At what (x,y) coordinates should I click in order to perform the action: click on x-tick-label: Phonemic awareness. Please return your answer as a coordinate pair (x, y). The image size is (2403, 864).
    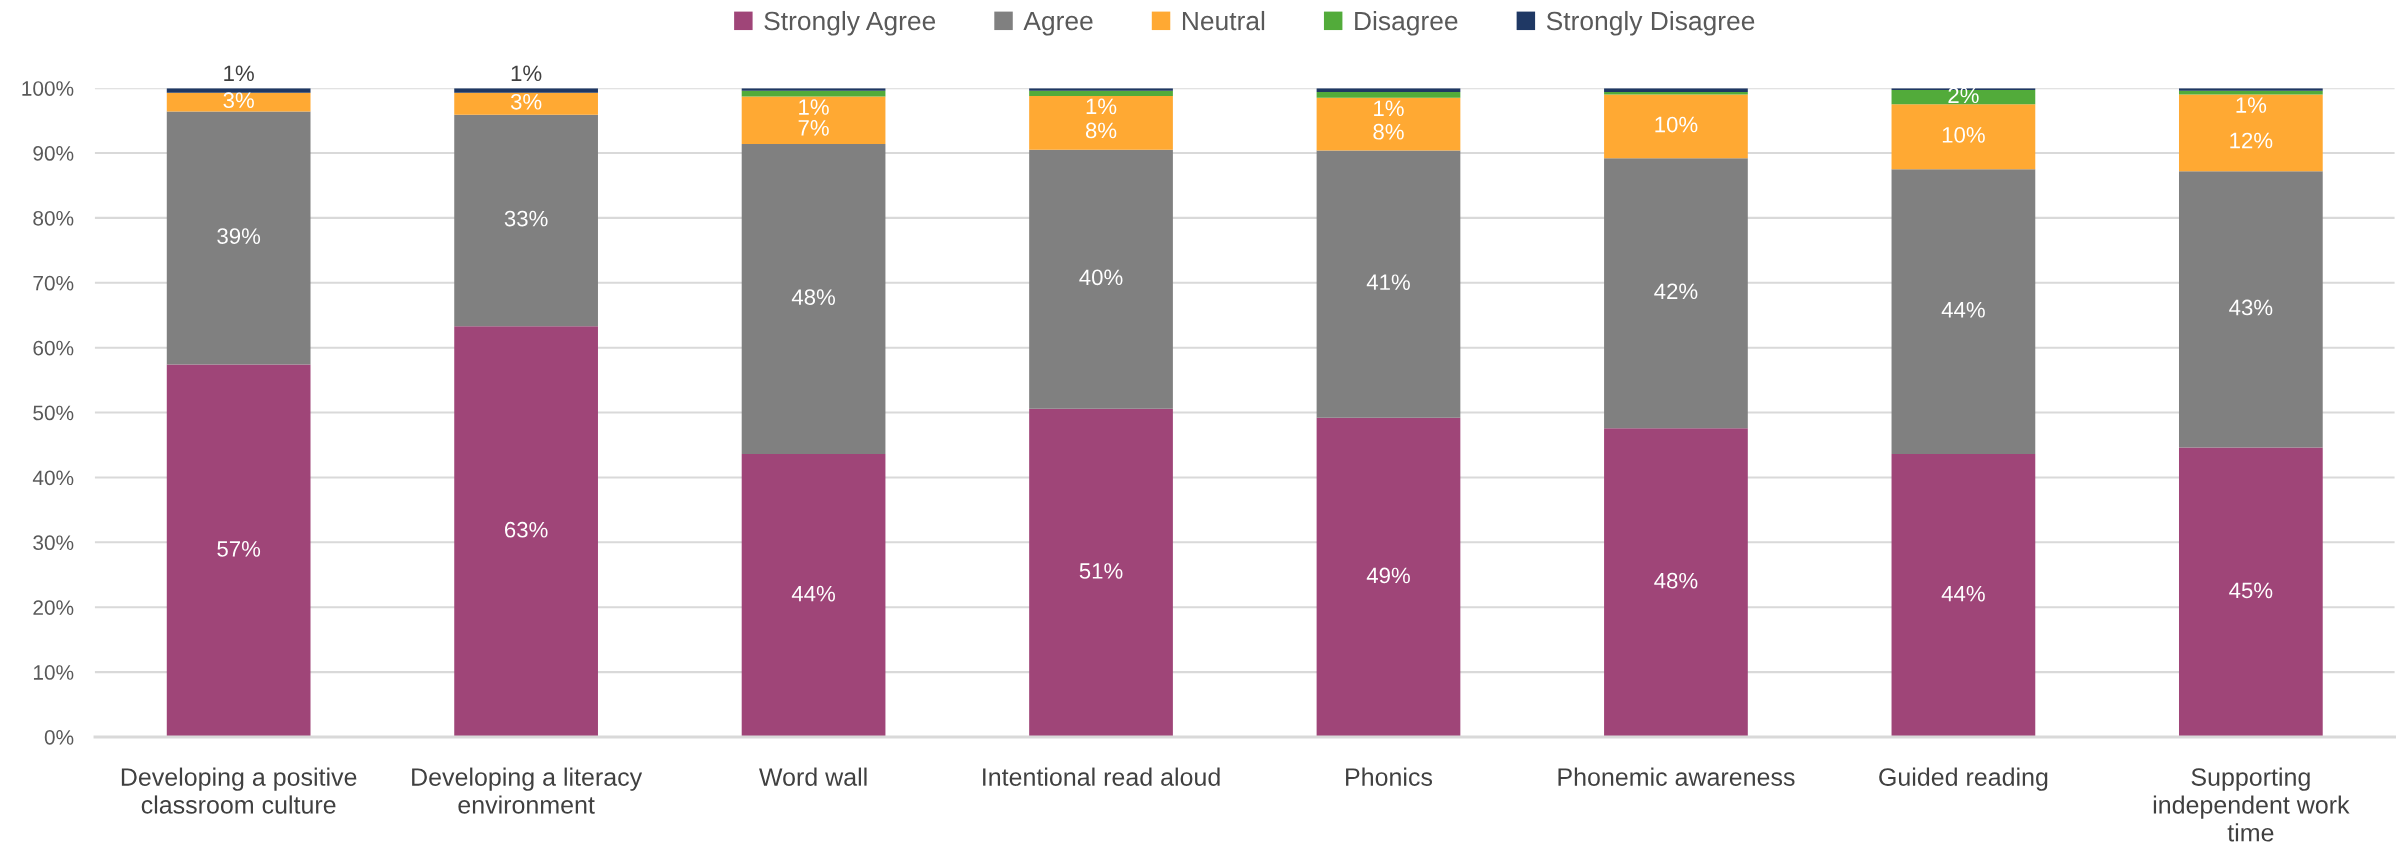
    Looking at the image, I should click on (1676, 776).